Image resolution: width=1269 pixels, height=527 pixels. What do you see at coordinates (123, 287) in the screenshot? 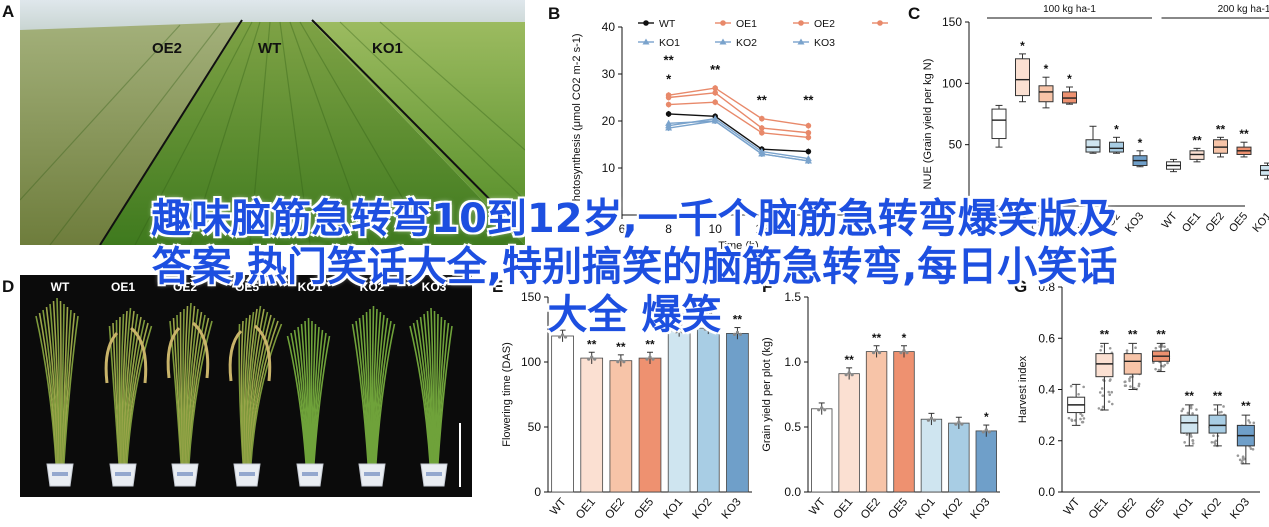
I see `plant-label-oe1: OE1` at bounding box center [123, 287].